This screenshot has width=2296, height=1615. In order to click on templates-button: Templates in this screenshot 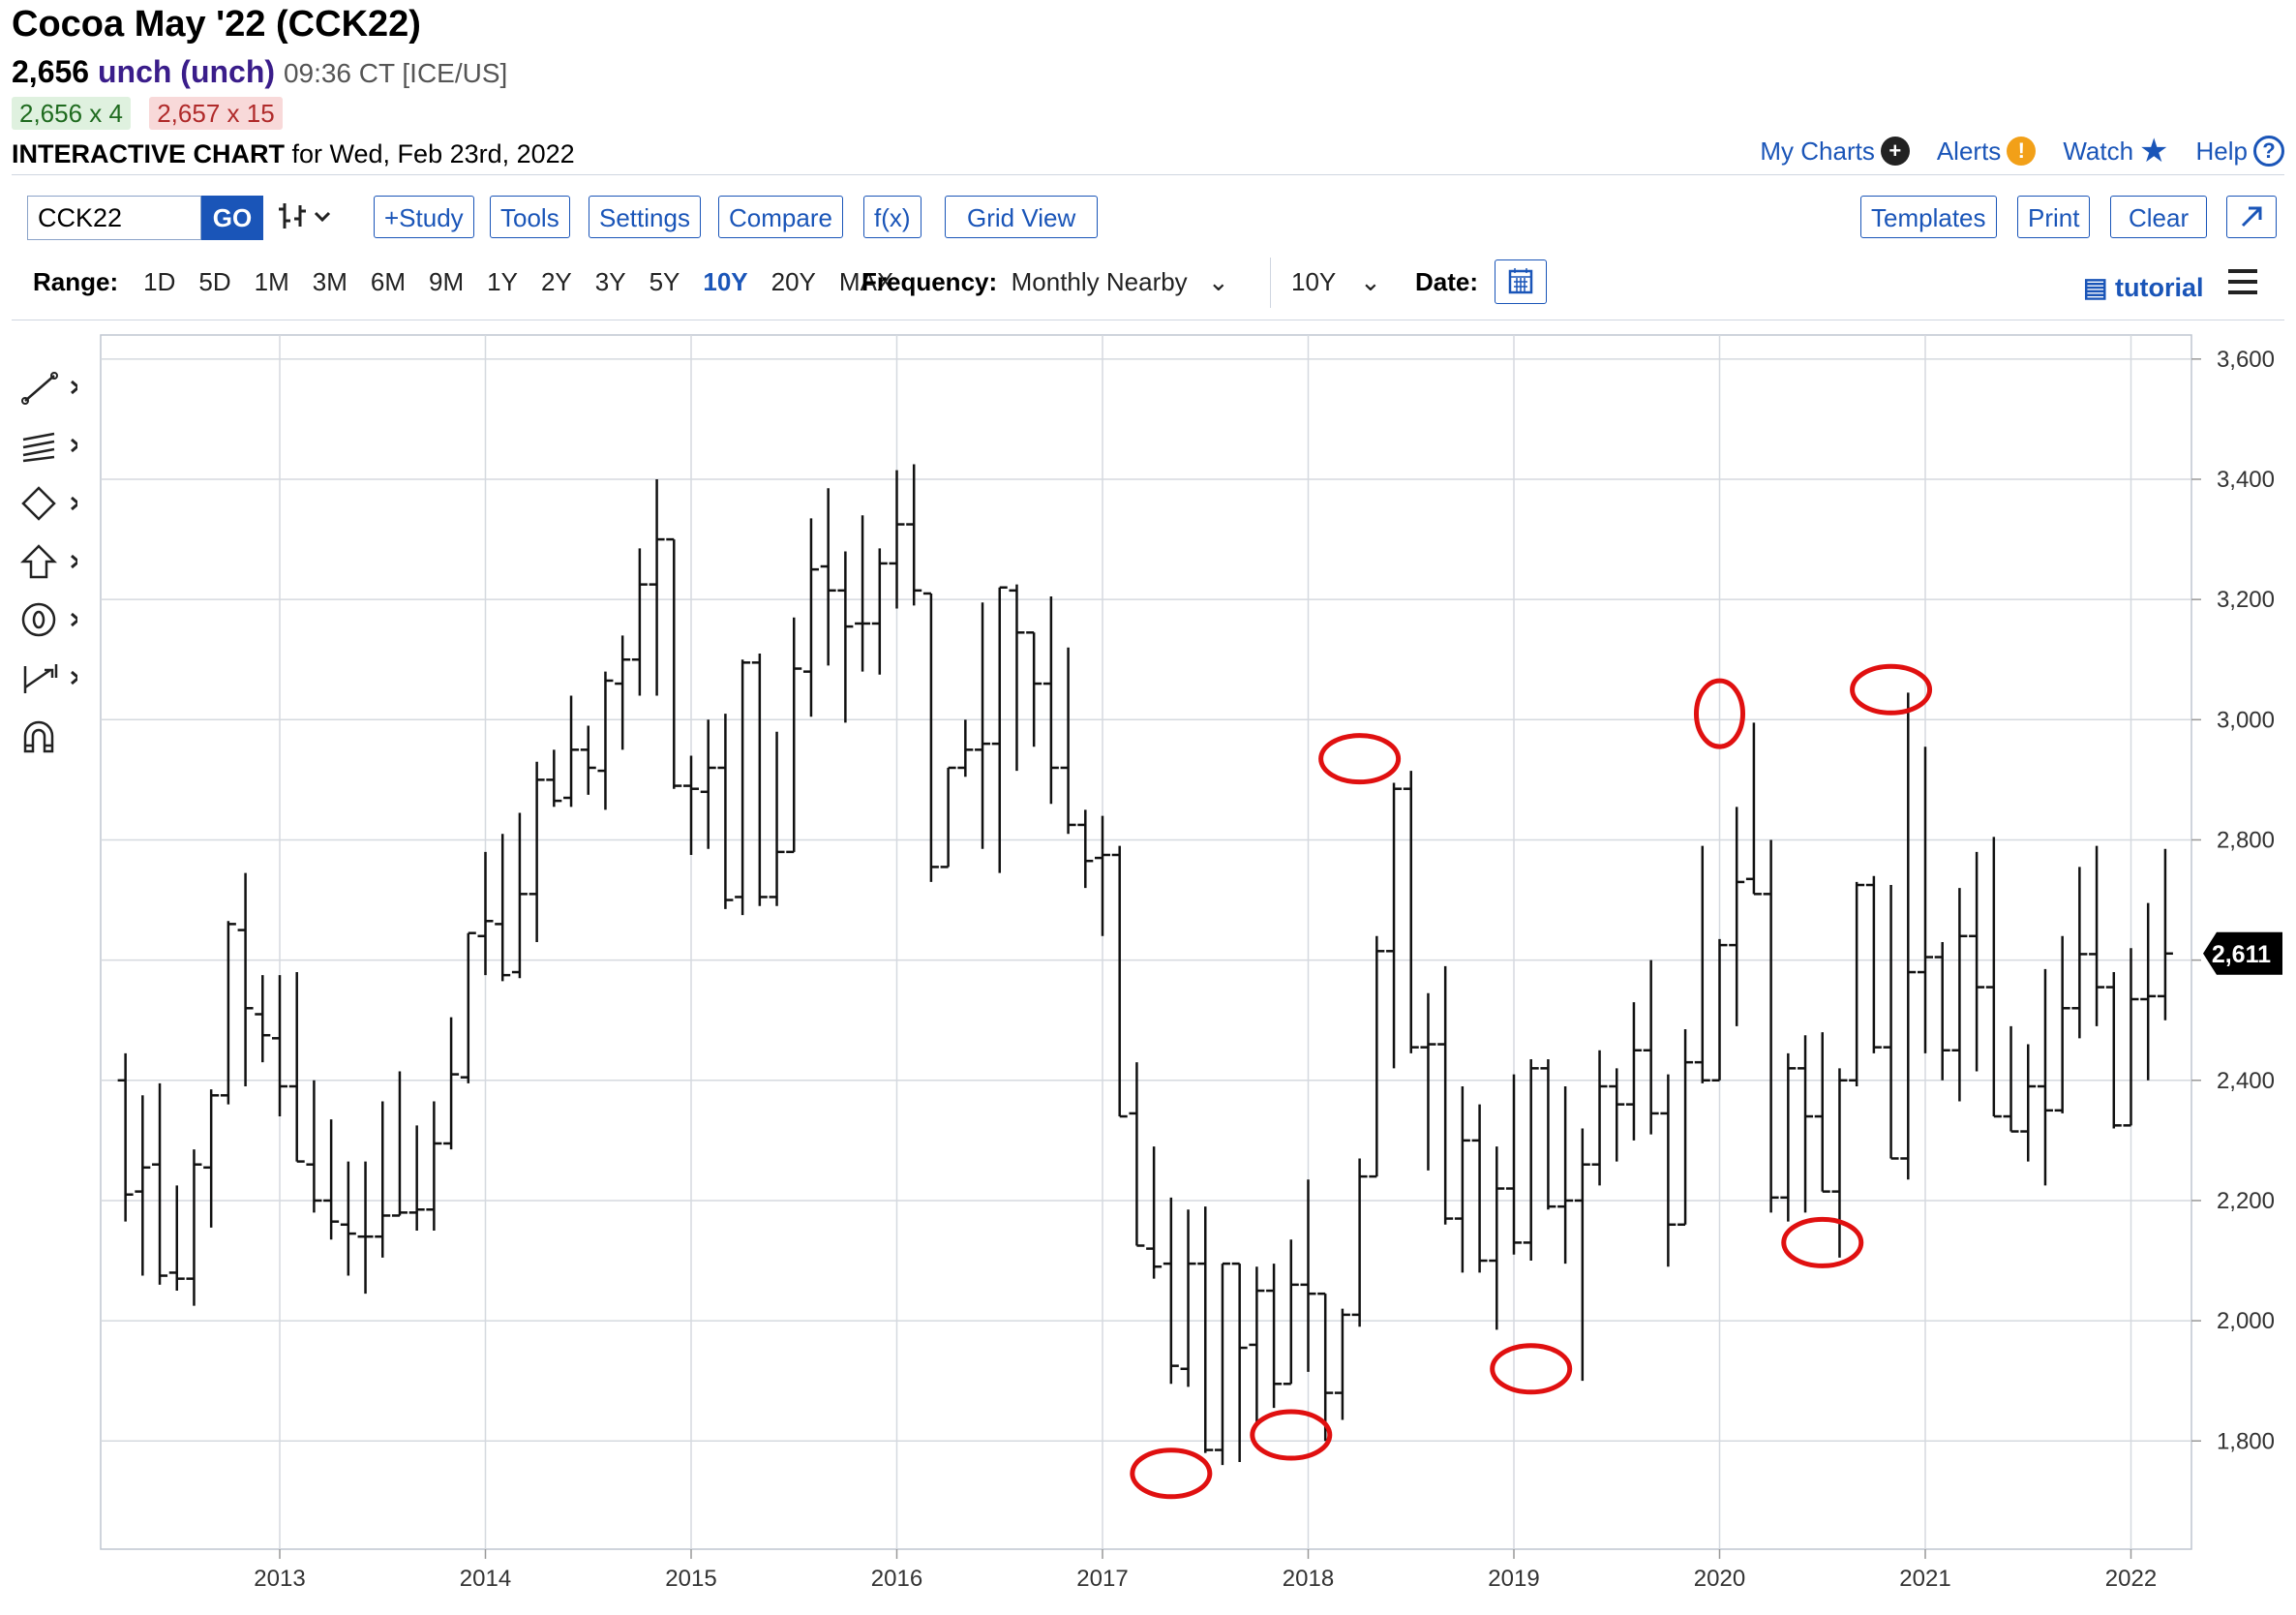, I will do `click(1929, 217)`.